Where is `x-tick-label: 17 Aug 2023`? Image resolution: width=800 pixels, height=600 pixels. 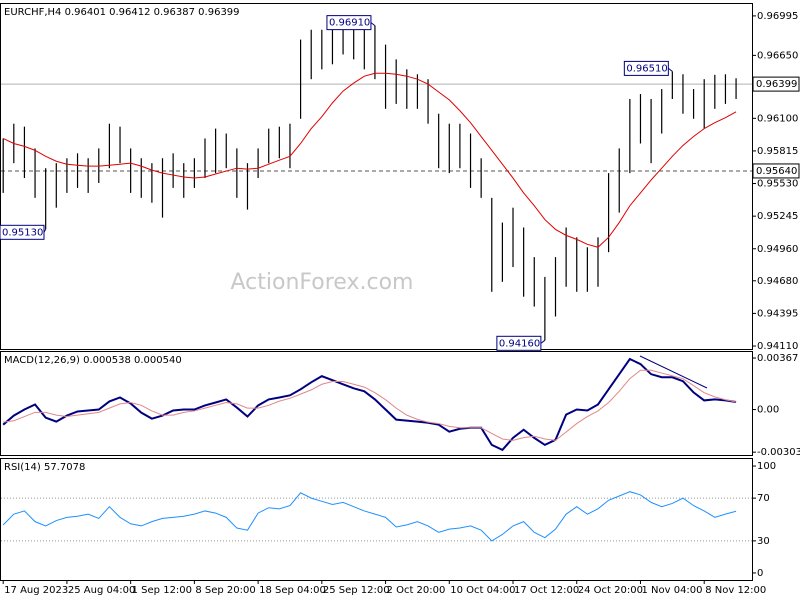
x-tick-label: 17 Aug 2023 is located at coordinates (36, 590).